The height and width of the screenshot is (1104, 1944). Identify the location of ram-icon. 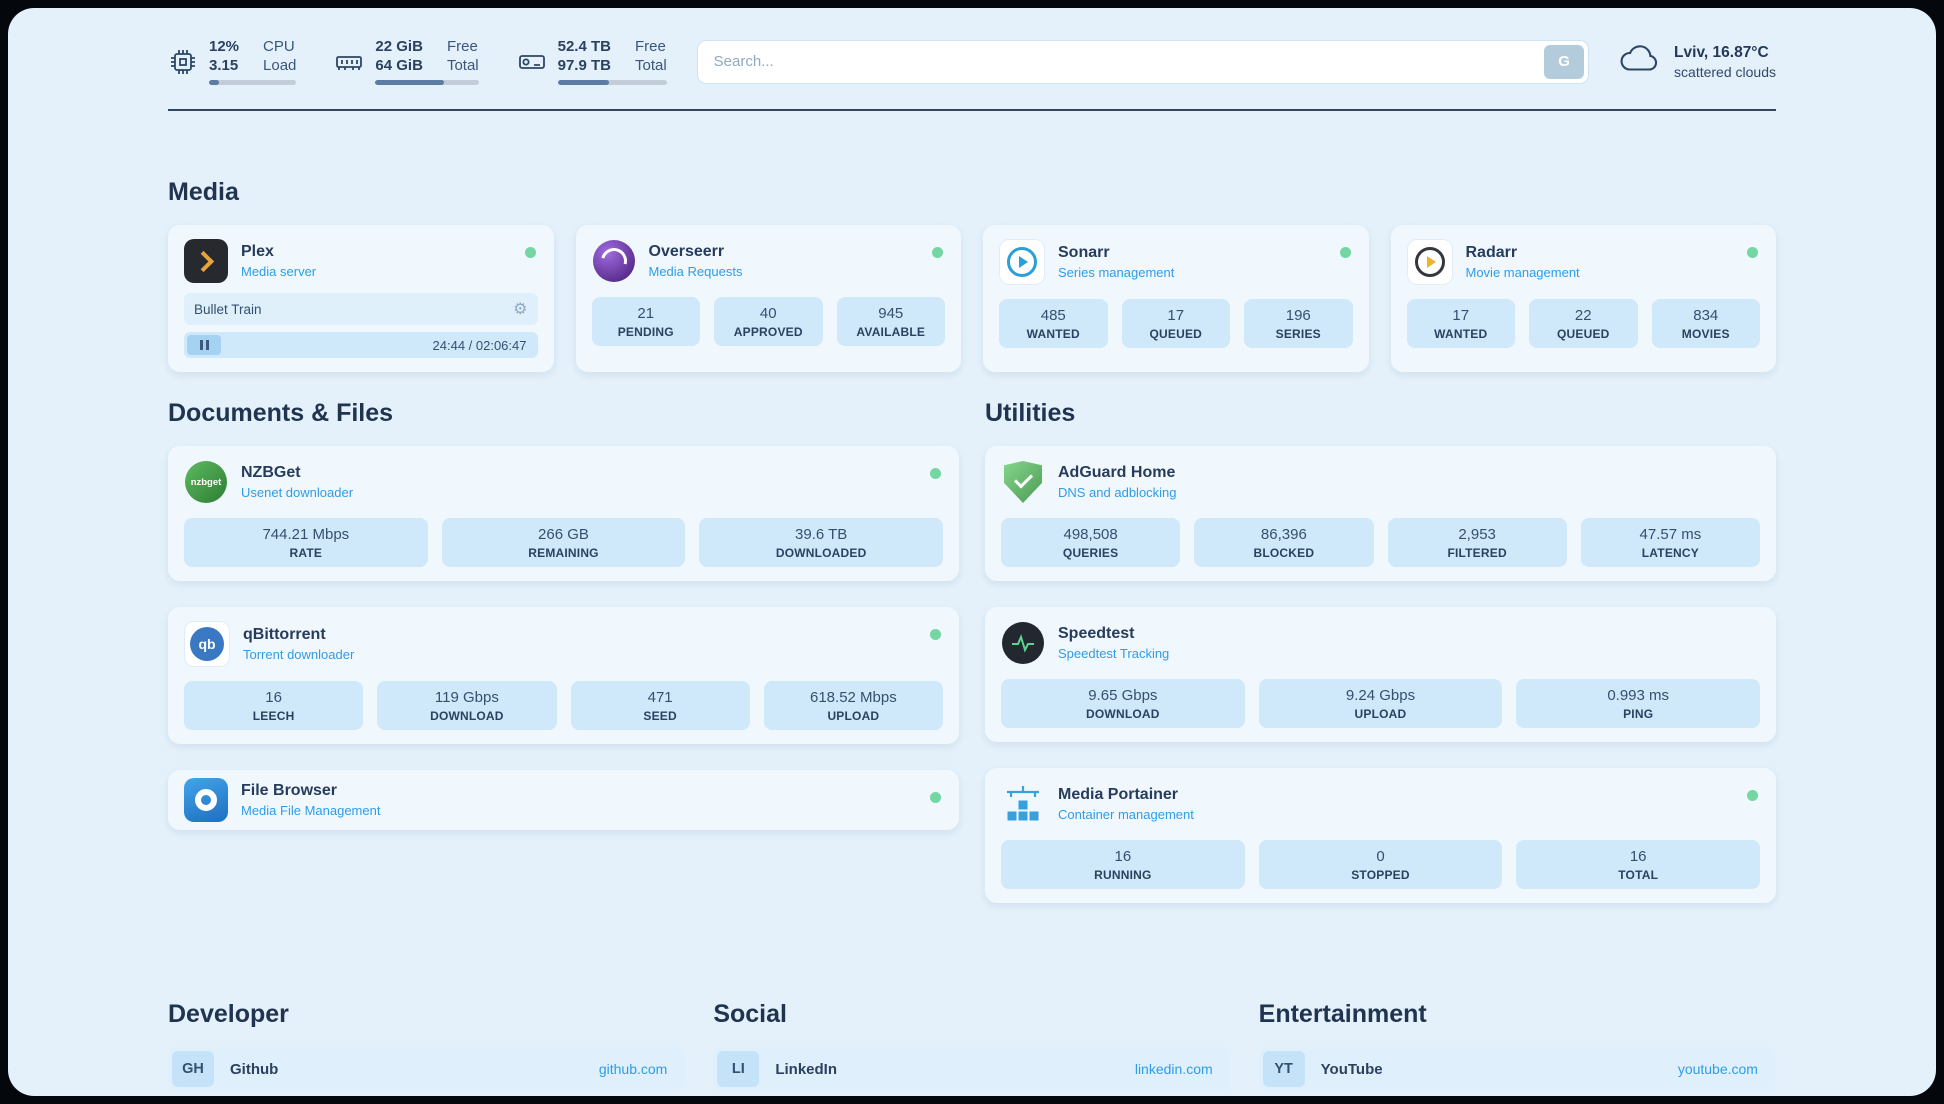
(349, 62).